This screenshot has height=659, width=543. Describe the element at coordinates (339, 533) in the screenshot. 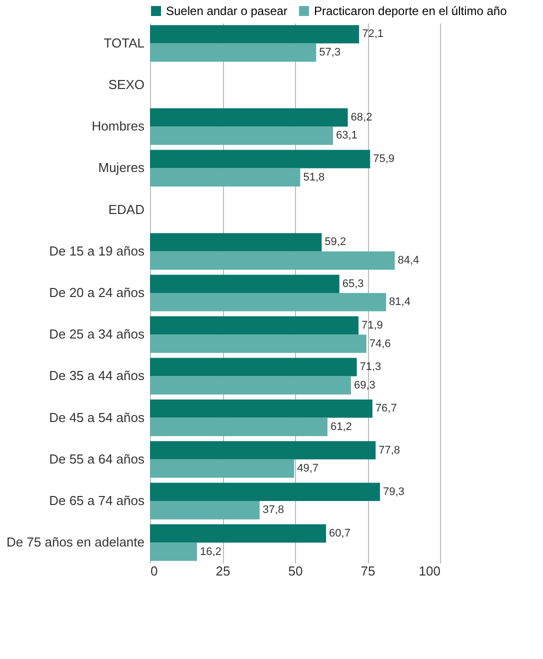

I see `data-label: 60,7` at that location.